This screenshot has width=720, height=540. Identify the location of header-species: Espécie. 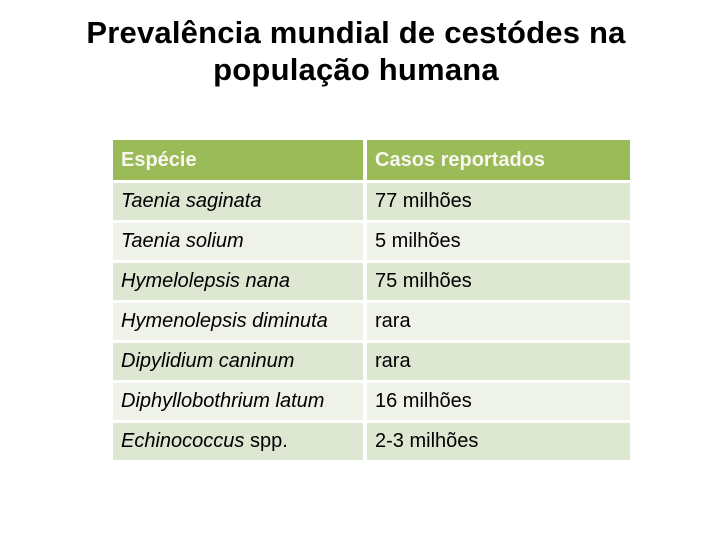
(238, 160).